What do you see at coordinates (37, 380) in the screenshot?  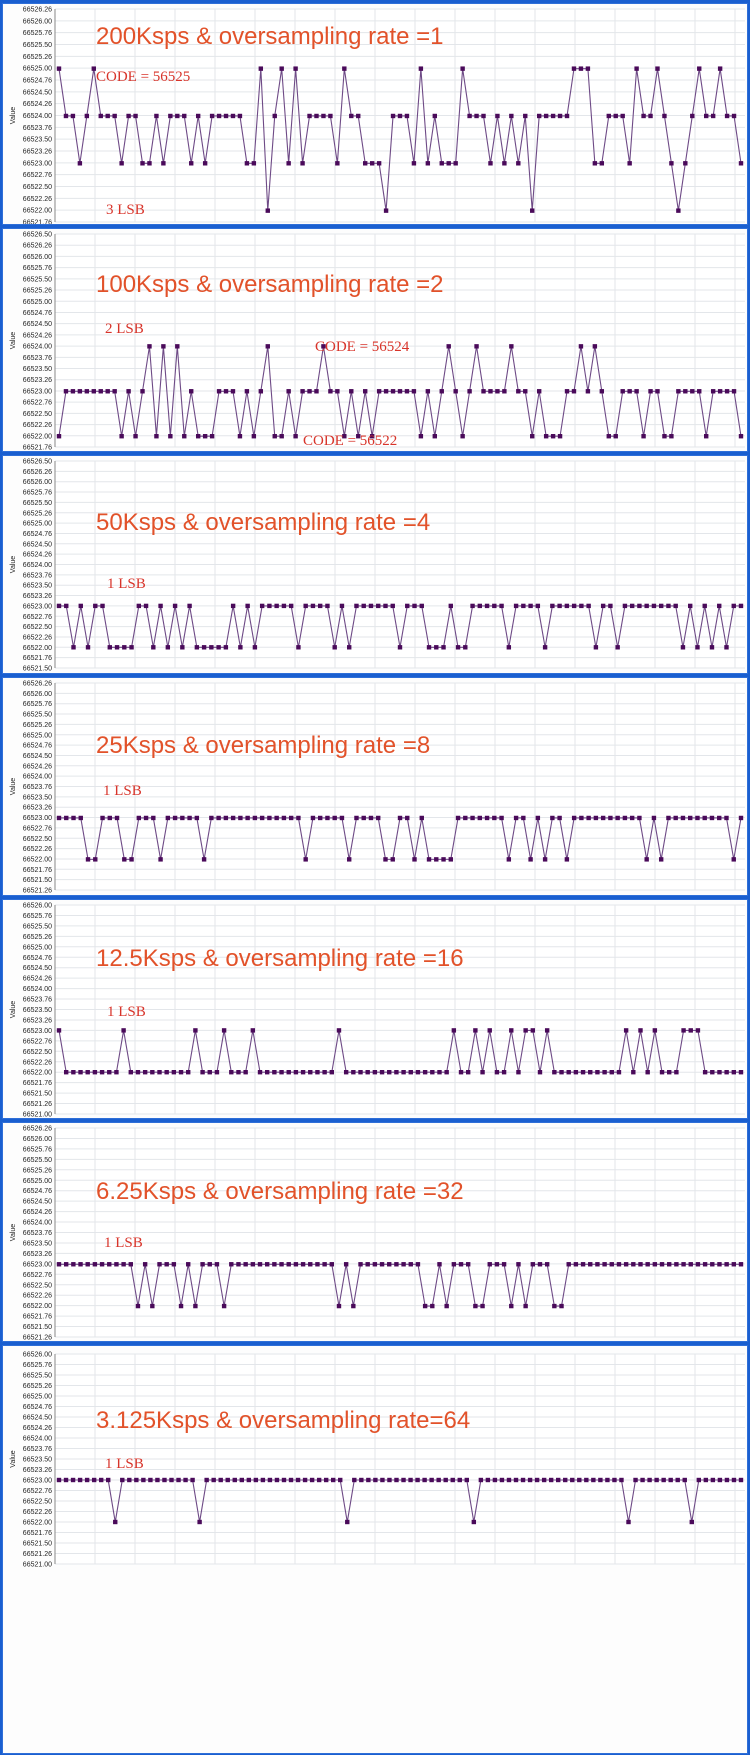 I see `y-tick-label: 66523.26` at bounding box center [37, 380].